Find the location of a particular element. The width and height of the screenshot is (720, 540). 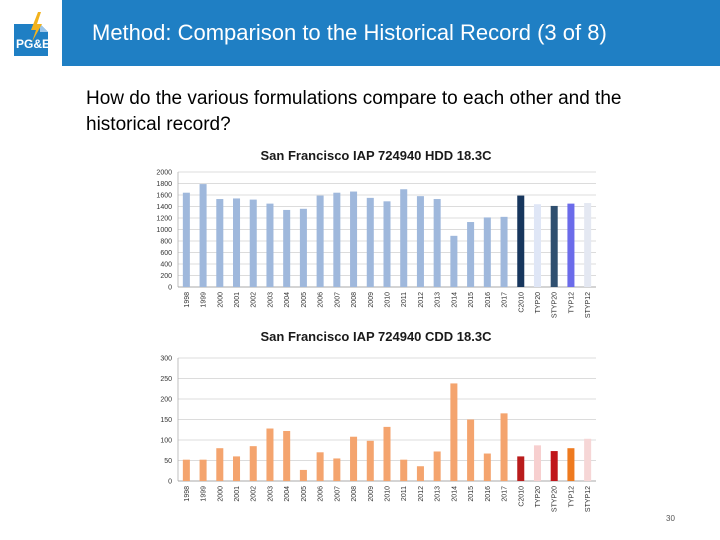

hdd-x-tick-label: TYP12 is located at coordinates (571, 303).